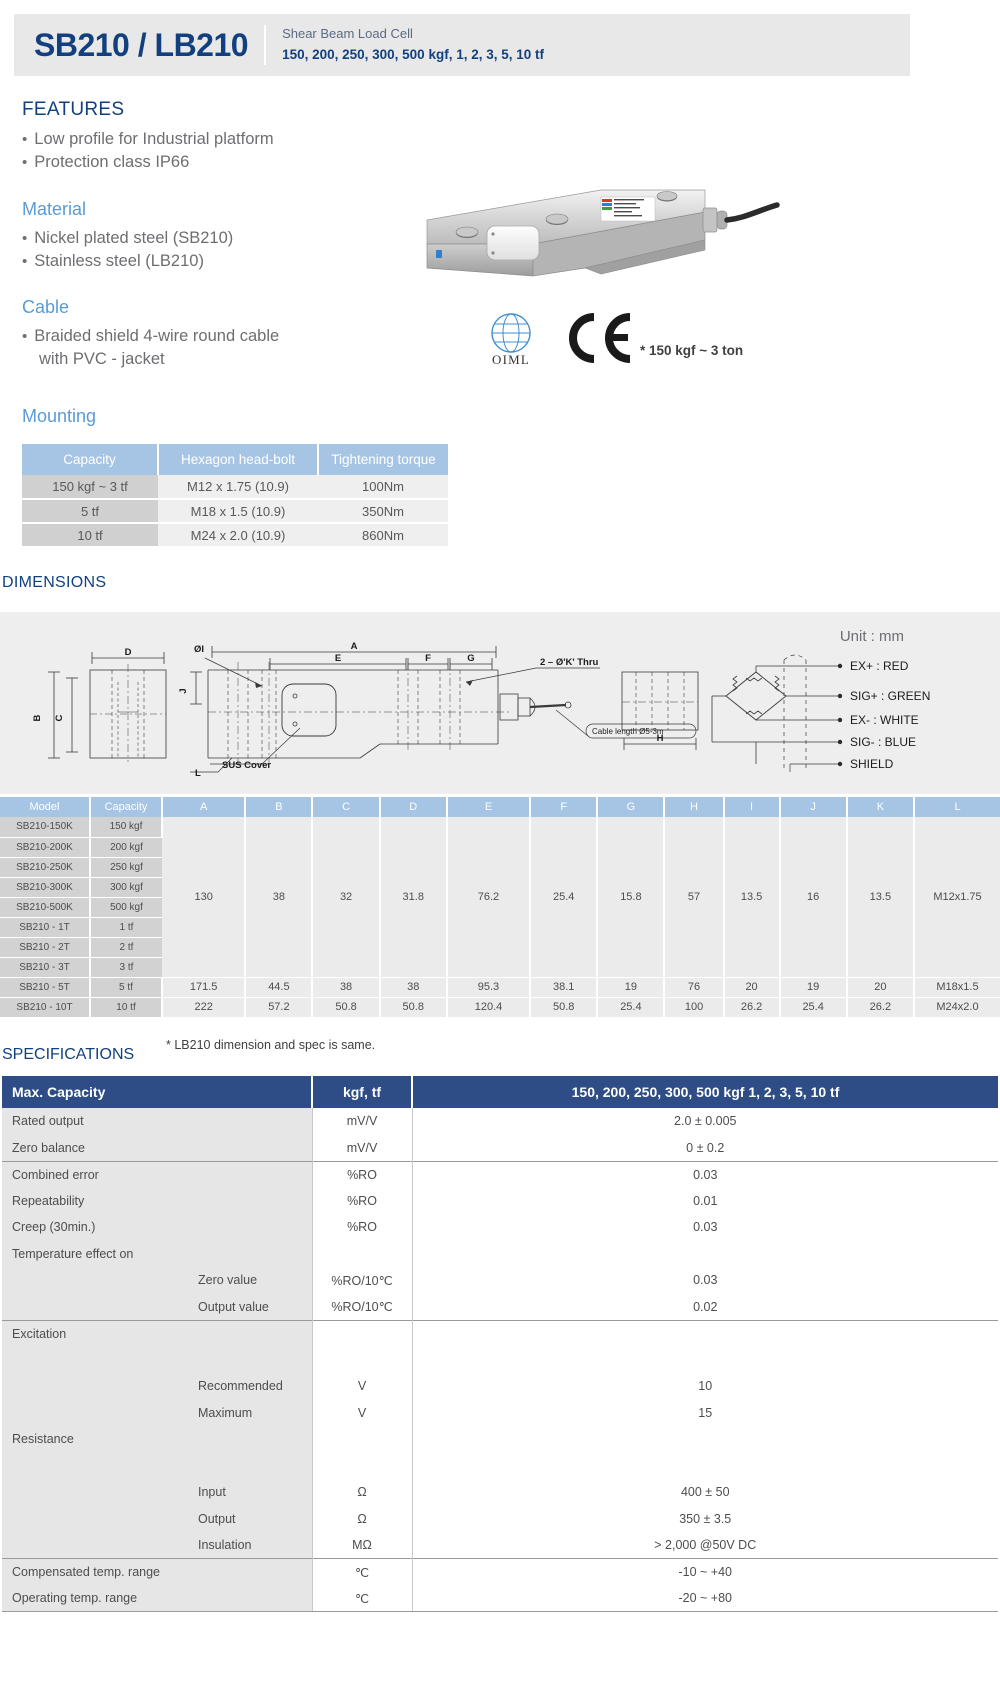 Image resolution: width=1000 pixels, height=1686 pixels. Describe the element at coordinates (500, 947) in the screenshot. I see `table-row: SB210 - 2T 2 tf` at that location.